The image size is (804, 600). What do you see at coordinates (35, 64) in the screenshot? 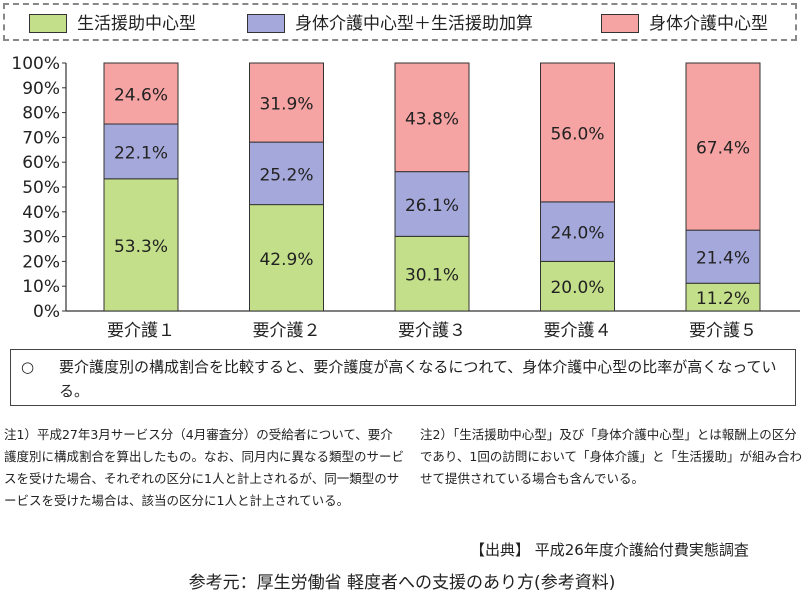
I see `y-tick-label: 100%` at bounding box center [35, 64].